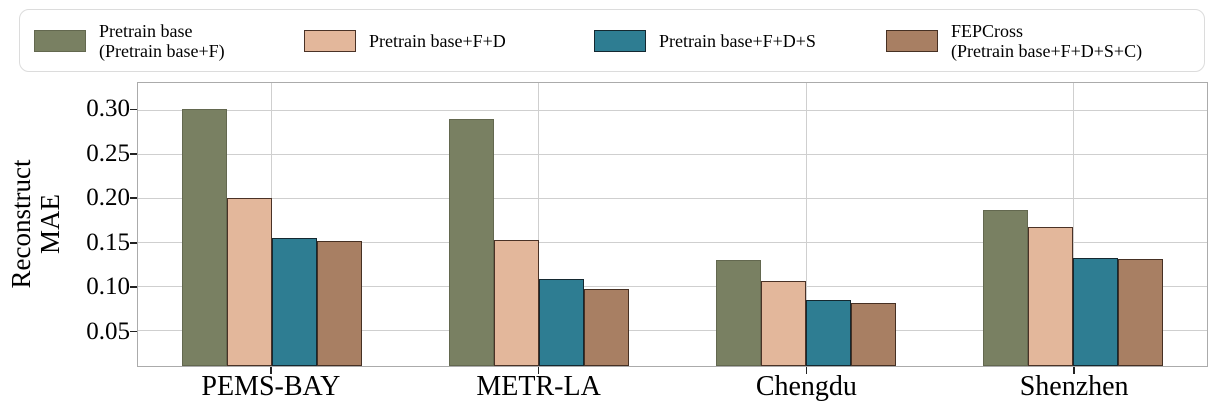  I want to click on legend-item-label: Pretrain base (Pretrain base+F), so click(162, 41).